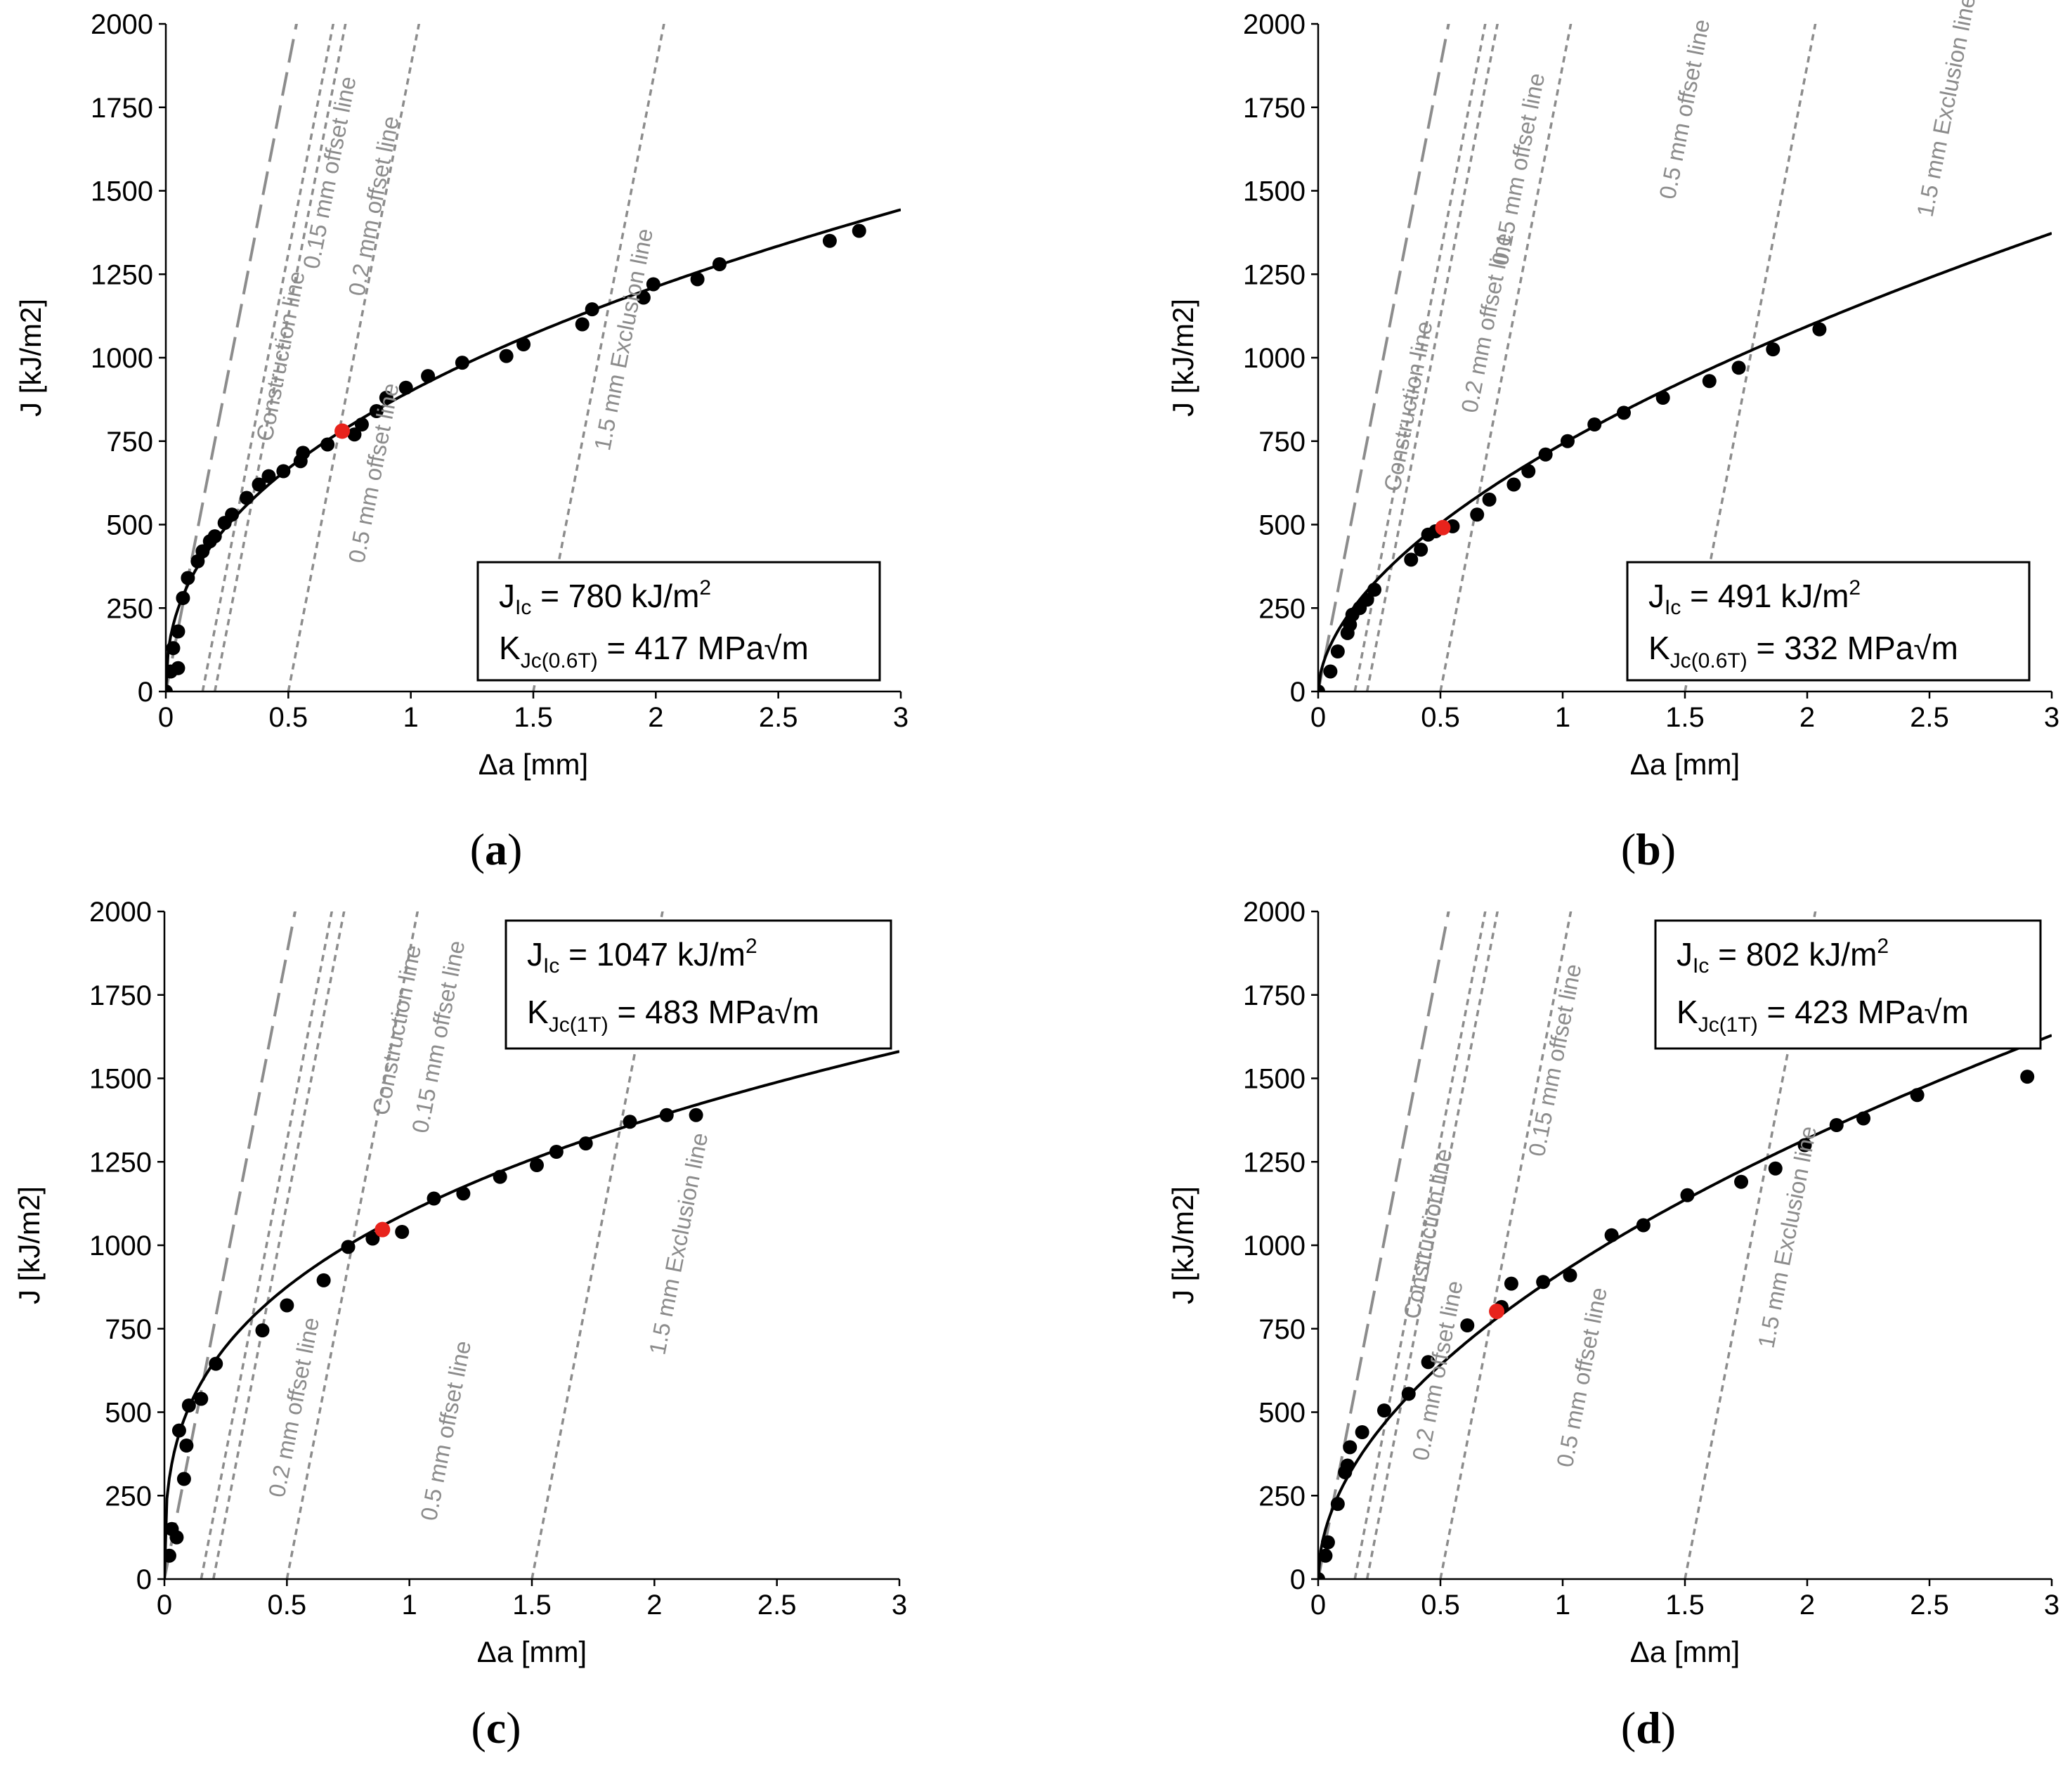 Image resolution: width=2070 pixels, height=1792 pixels. Describe the element at coordinates (1685, 1651) in the screenshot. I see `x-axis-label: Δa [mm]` at that location.